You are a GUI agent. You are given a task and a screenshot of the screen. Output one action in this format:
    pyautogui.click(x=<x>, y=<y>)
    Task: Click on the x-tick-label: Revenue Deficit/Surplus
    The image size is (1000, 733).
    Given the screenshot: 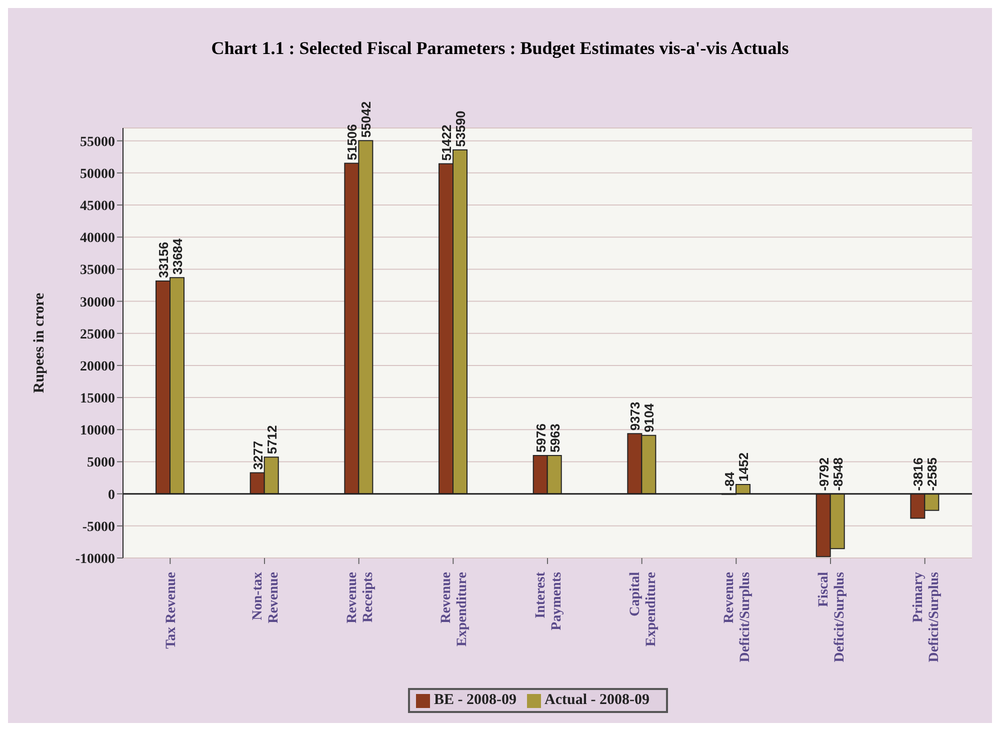 What is the action you would take?
    pyautogui.click(x=738, y=616)
    